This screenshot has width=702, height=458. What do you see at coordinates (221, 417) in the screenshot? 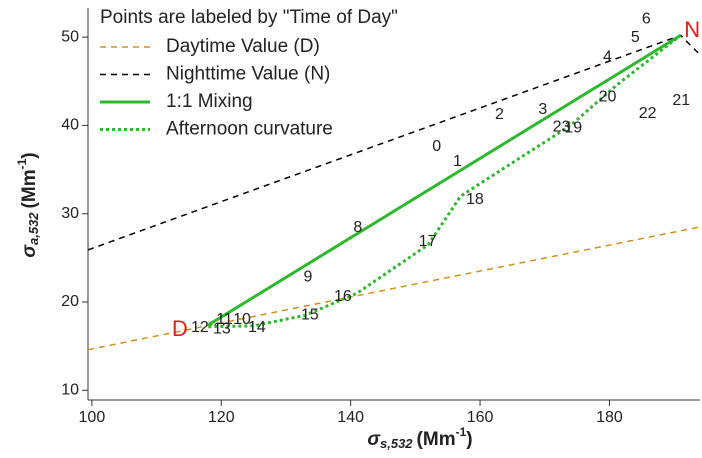
I see `x-tick-label: 120` at bounding box center [221, 417].